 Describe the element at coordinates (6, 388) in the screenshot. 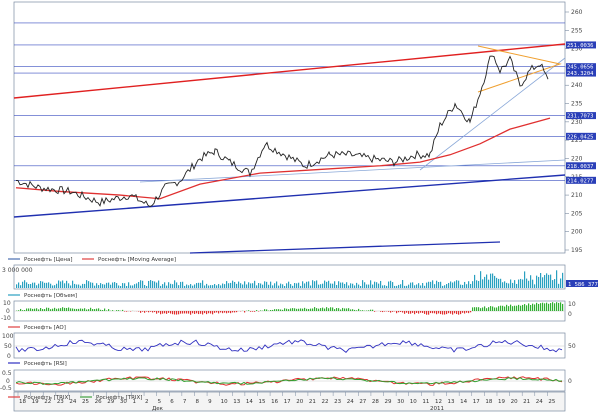

I see `trix-axis-bottom: -0.5` at that location.